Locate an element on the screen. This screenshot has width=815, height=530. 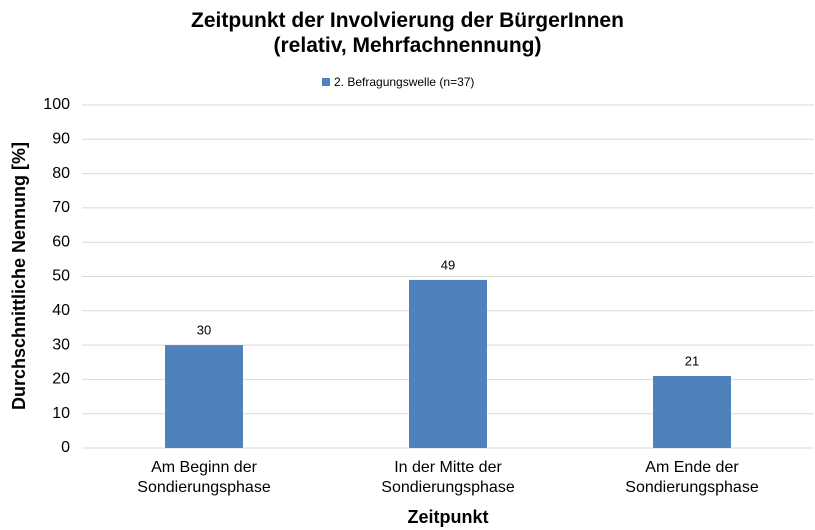
y-tick-label: 20 is located at coordinates (61, 379).